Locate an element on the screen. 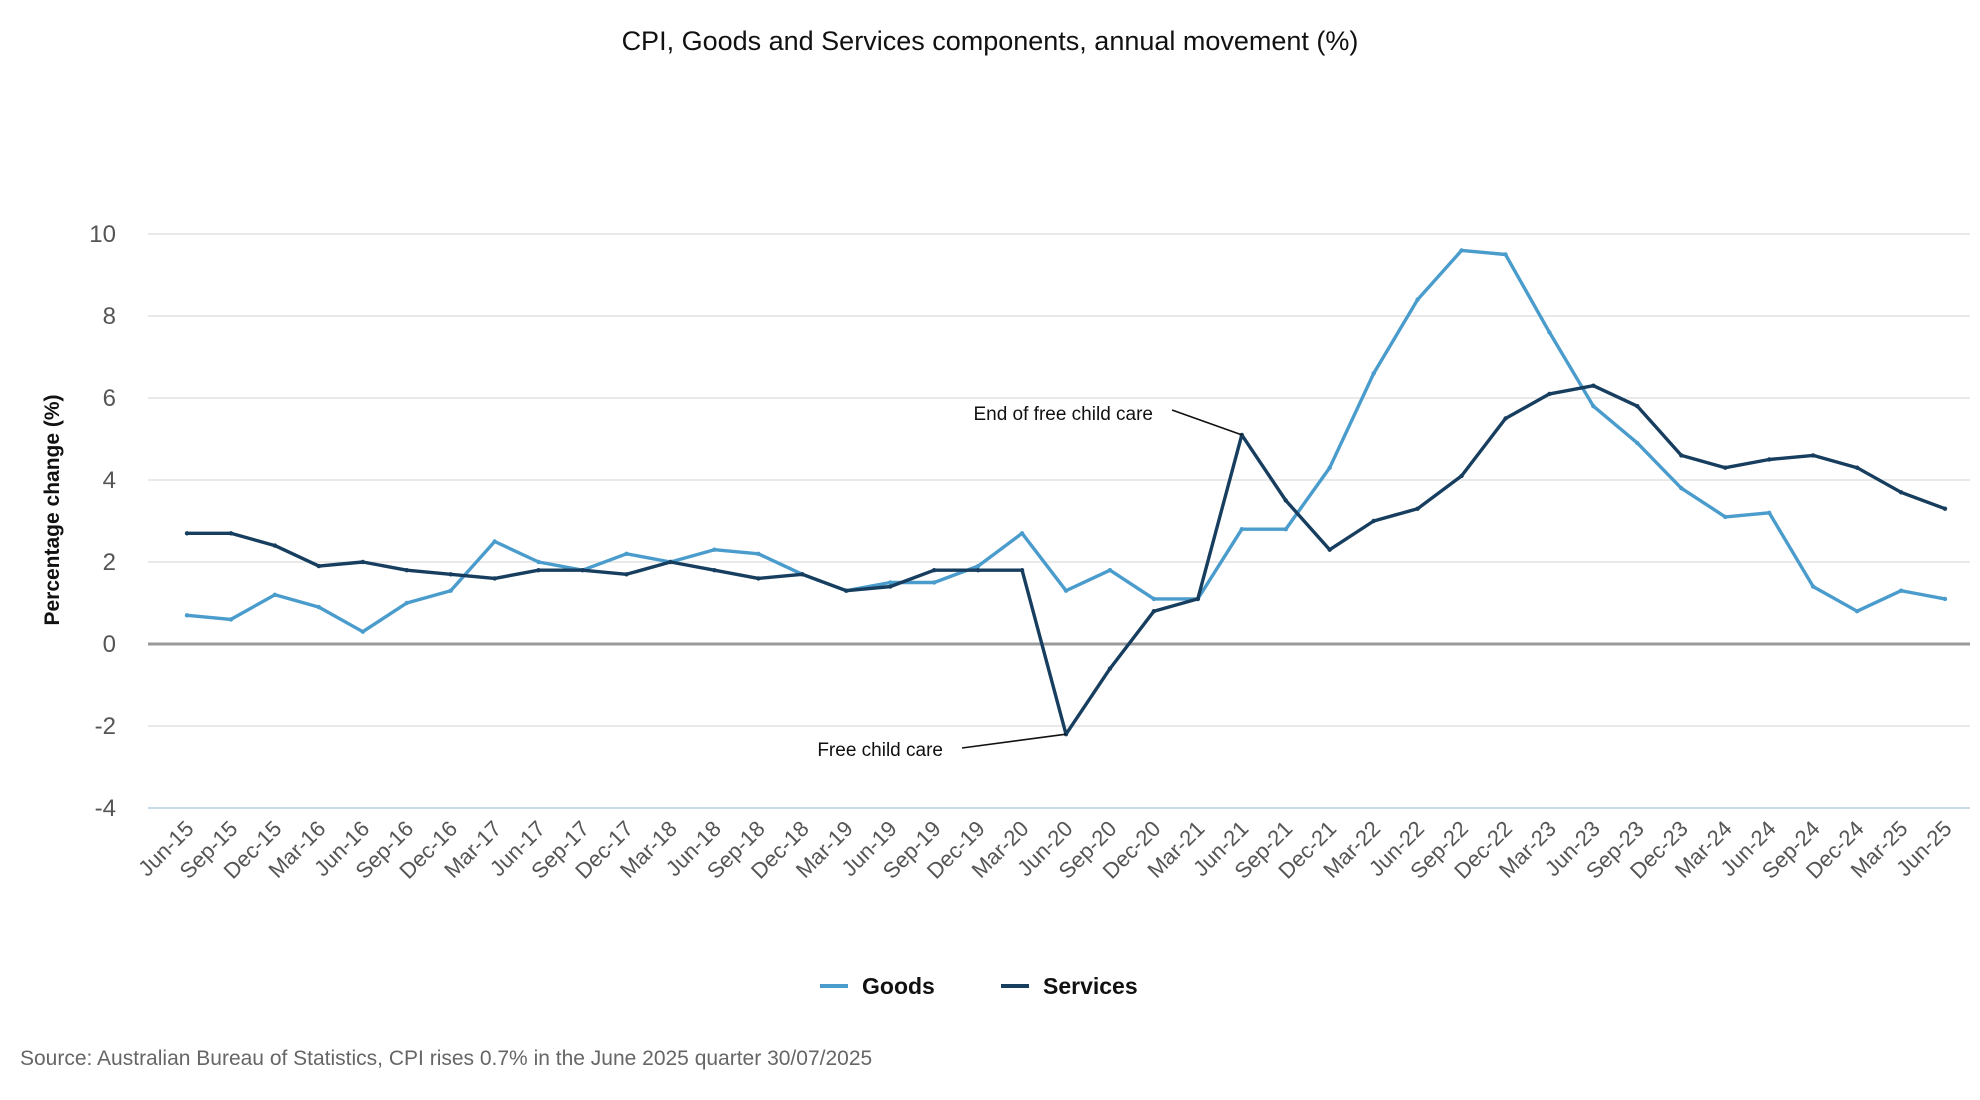  annotation-end-leader-line is located at coordinates (1207, 422).